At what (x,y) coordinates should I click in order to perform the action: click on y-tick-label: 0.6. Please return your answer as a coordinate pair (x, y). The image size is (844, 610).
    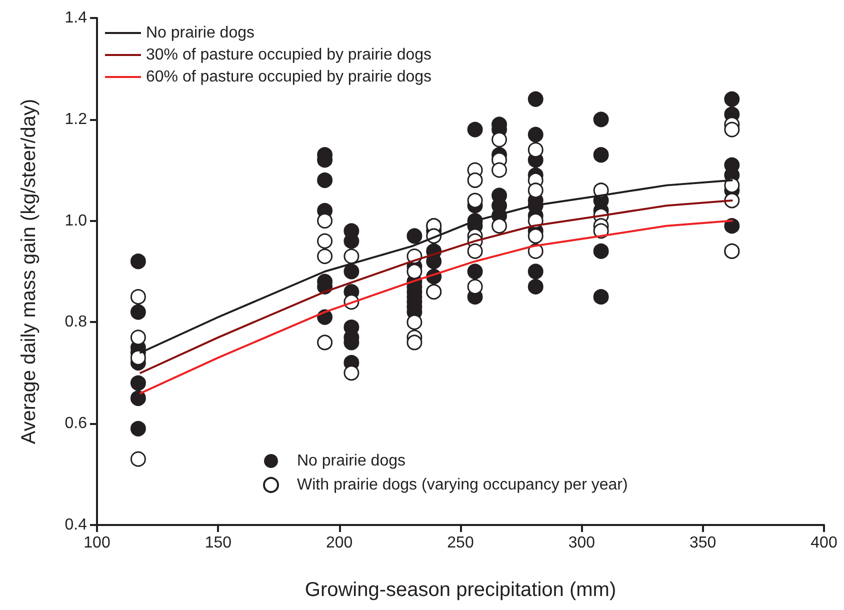
    Looking at the image, I should click on (76, 423).